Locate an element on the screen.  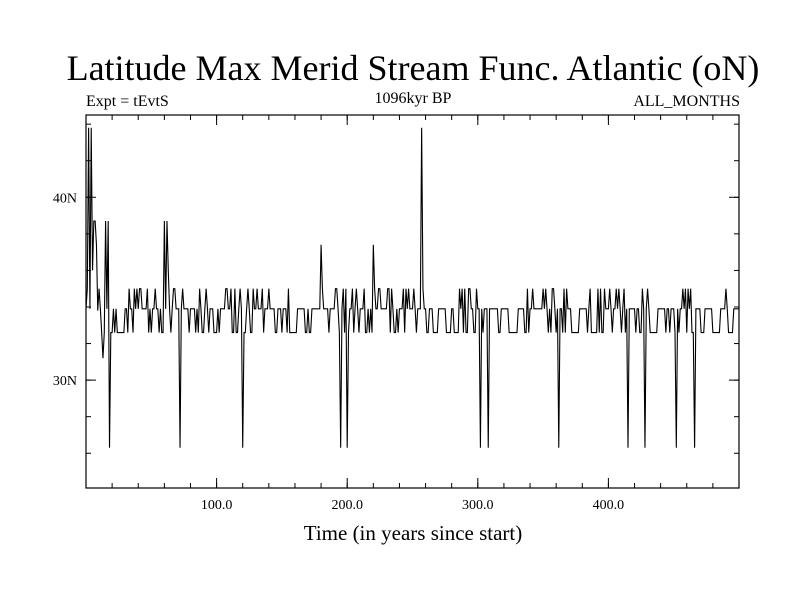
x-tick-label: 400.0 is located at coordinates (609, 505).